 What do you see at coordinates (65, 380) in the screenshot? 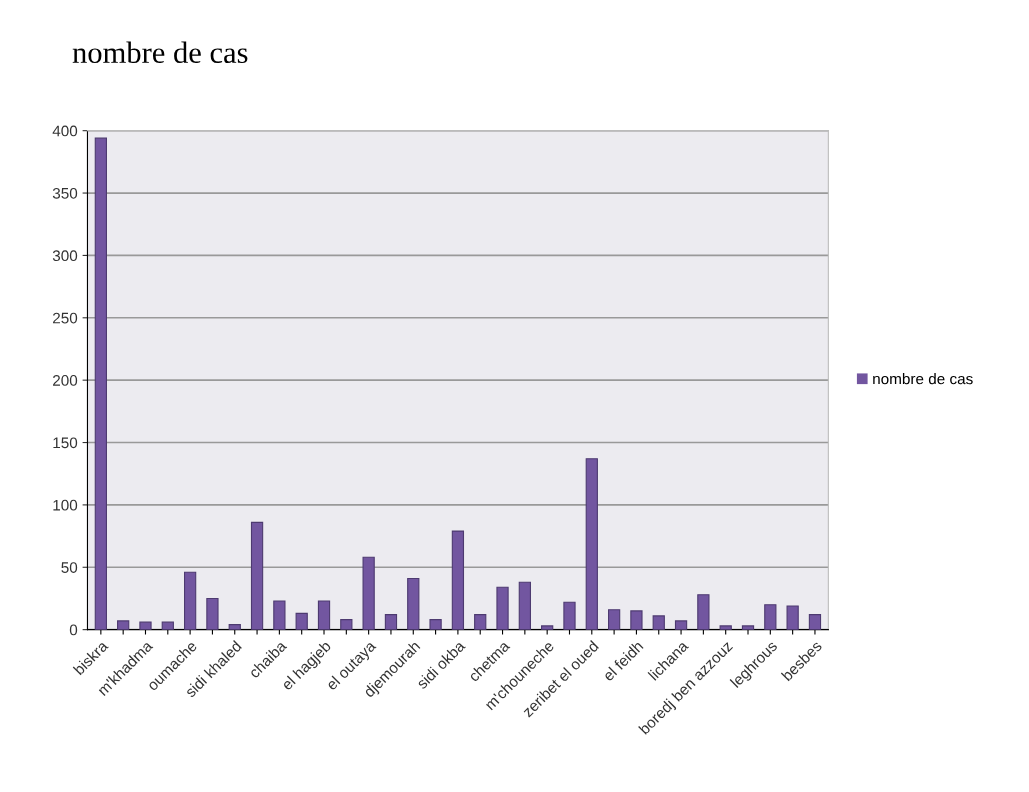
I see `y-tick-label: 200` at bounding box center [65, 380].